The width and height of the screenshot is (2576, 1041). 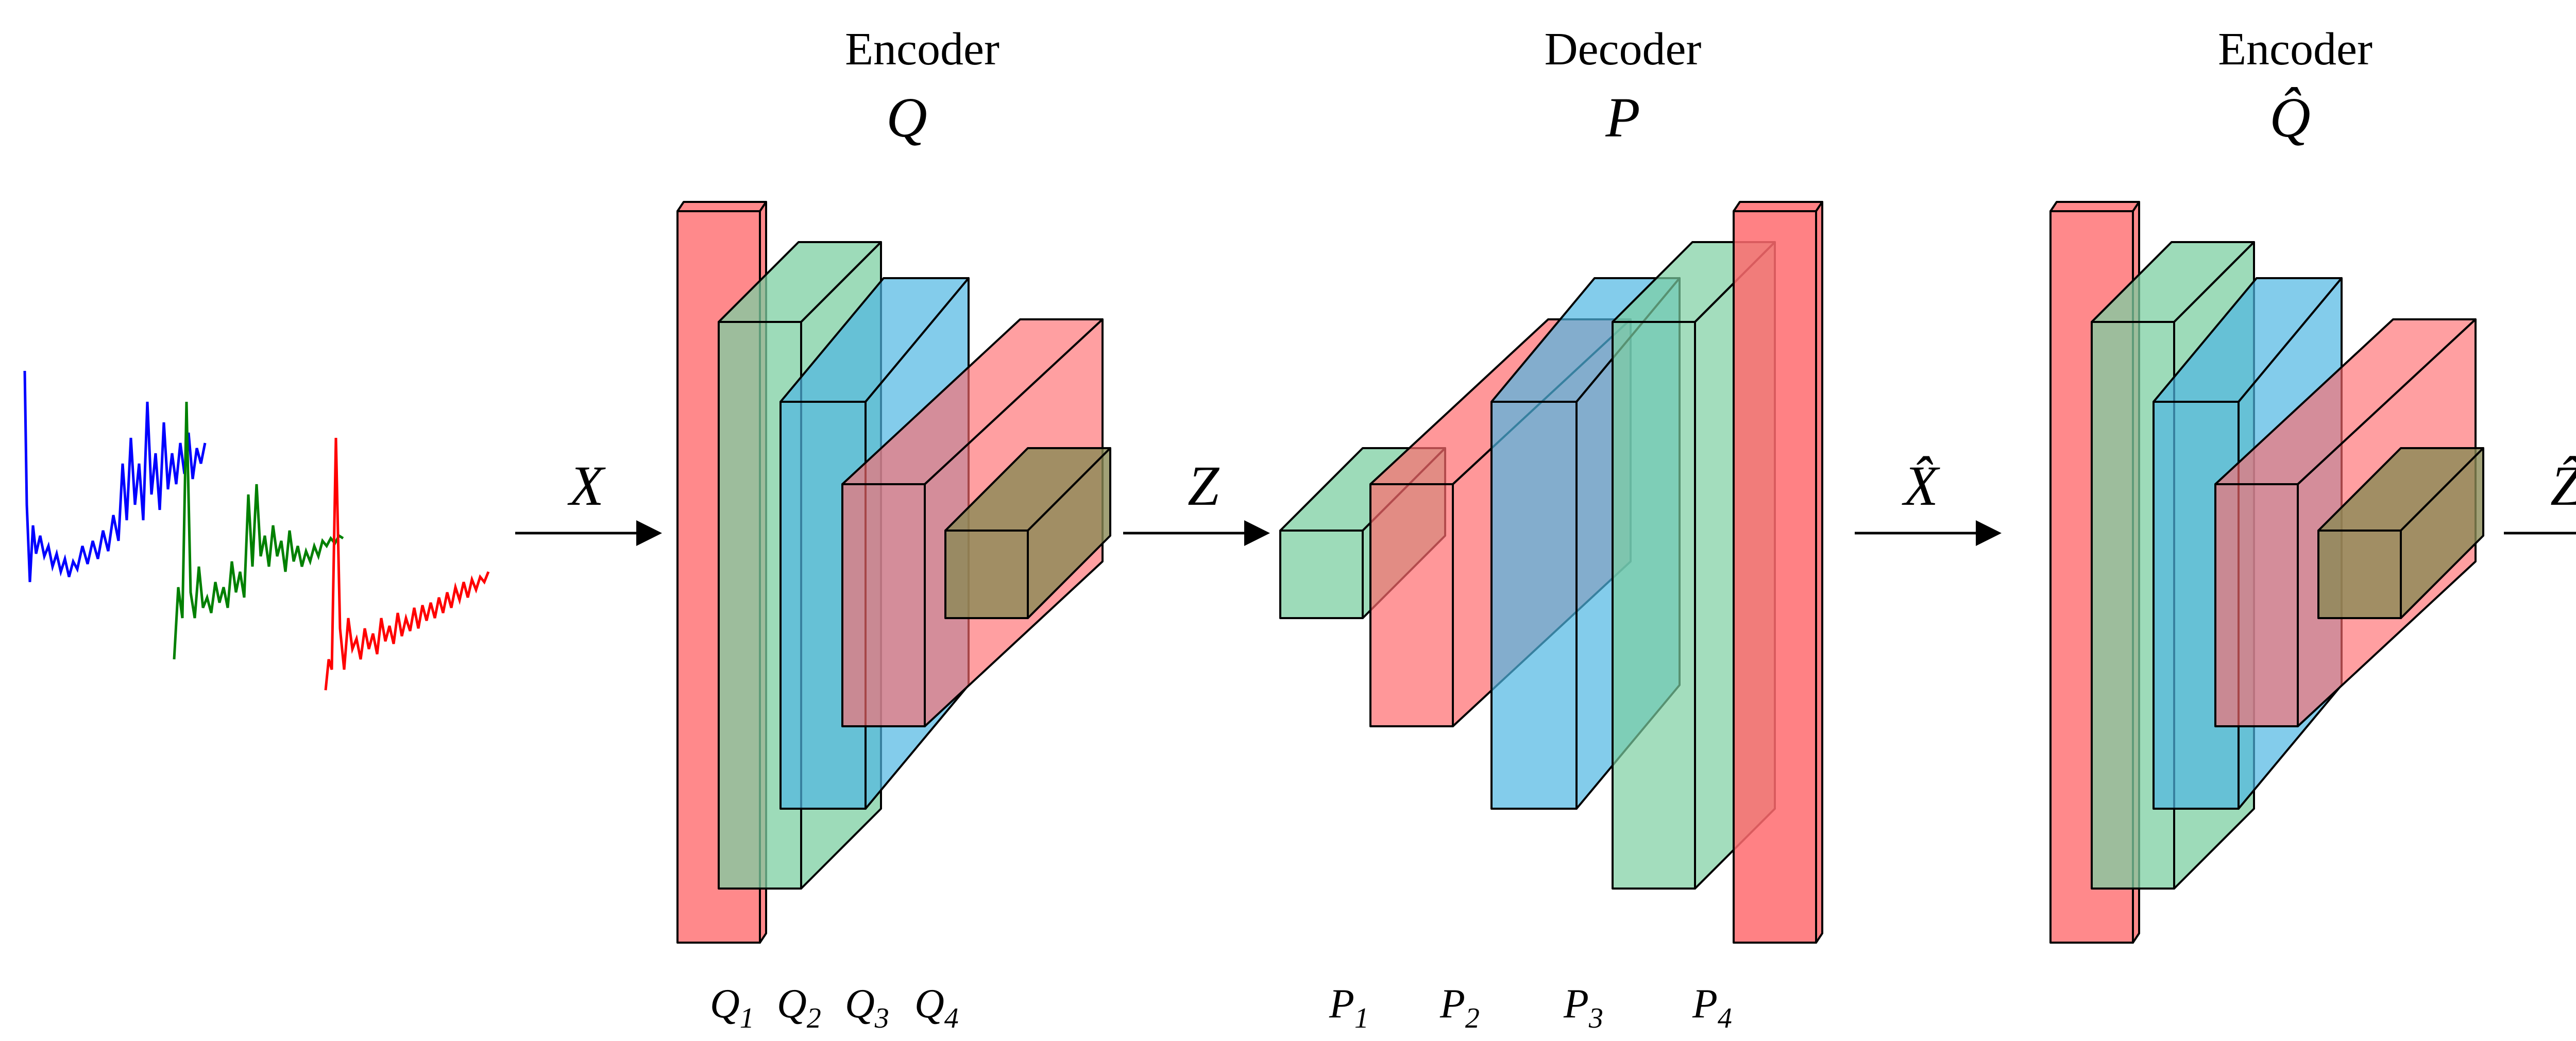 I want to click on signal-red, so click(x=407, y=564).